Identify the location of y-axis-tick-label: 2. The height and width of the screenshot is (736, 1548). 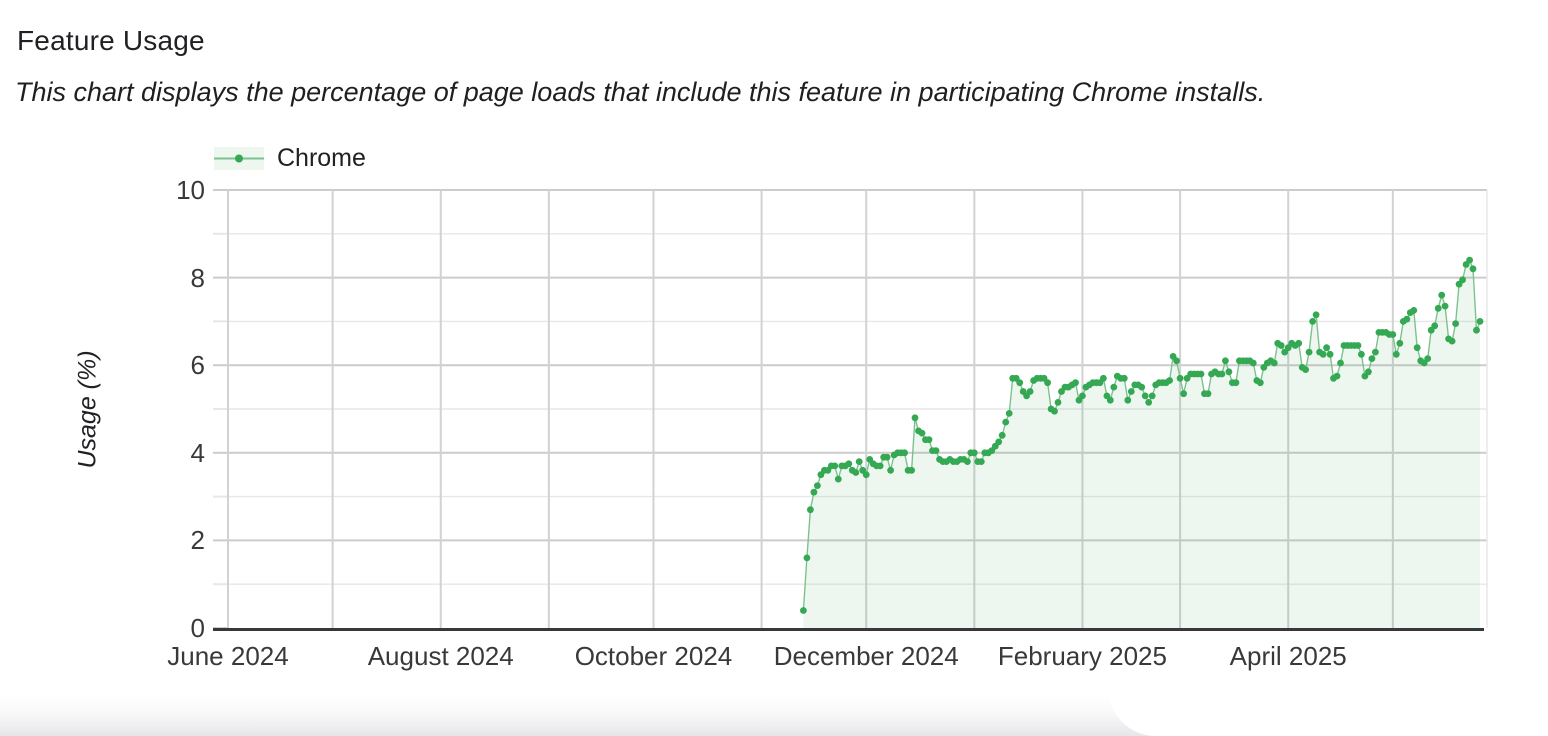
(197, 540).